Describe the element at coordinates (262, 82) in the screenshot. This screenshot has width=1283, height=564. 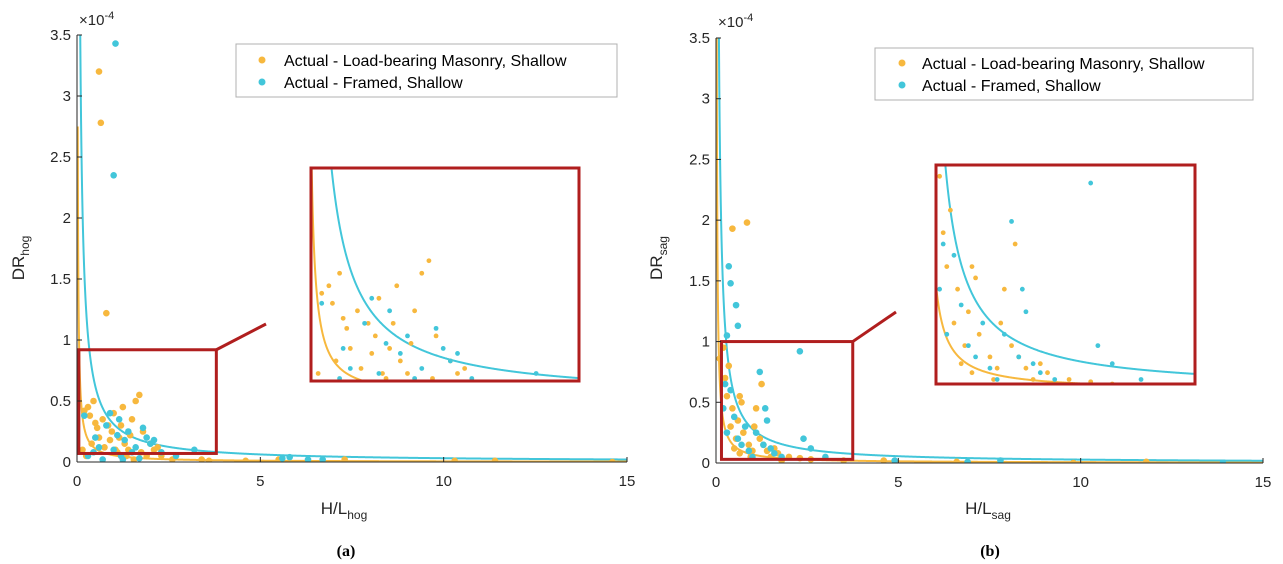
I see `legend-marker-framed-a` at that location.